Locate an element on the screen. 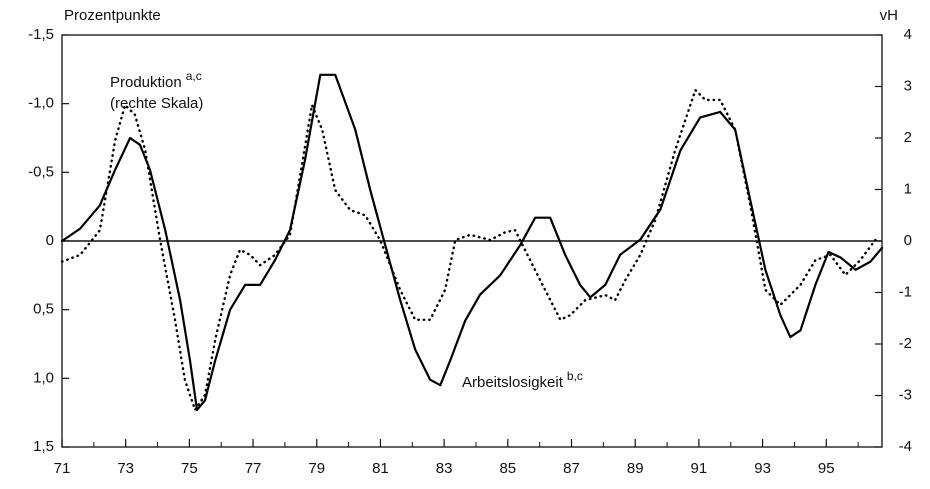 This screenshot has width=930, height=489. y2-axis-label: vH is located at coordinates (889, 15).